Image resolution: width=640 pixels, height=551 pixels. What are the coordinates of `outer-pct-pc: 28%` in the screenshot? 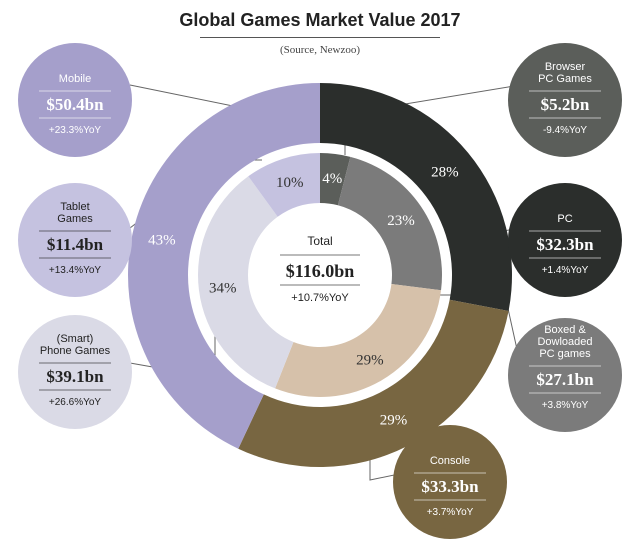 It's located at (445, 173).